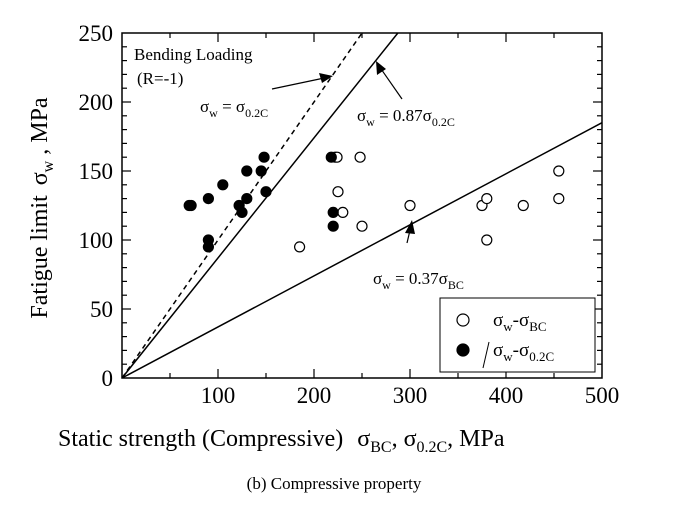  Describe the element at coordinates (508, 326) in the screenshot. I see `legend-open-sub1: w` at that location.